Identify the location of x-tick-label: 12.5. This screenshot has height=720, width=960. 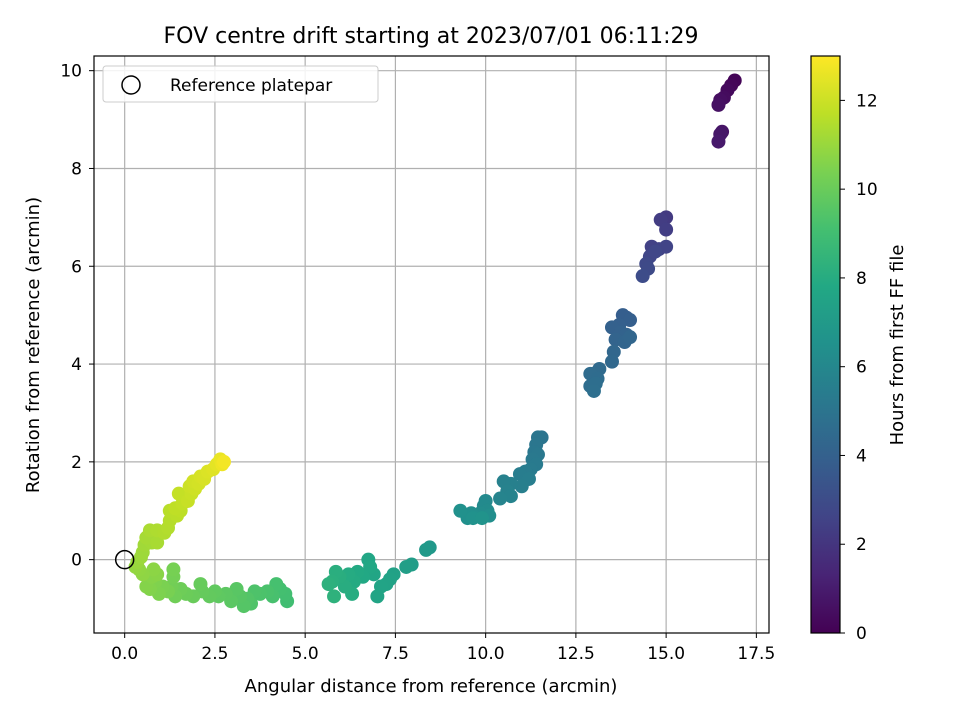
(576, 654).